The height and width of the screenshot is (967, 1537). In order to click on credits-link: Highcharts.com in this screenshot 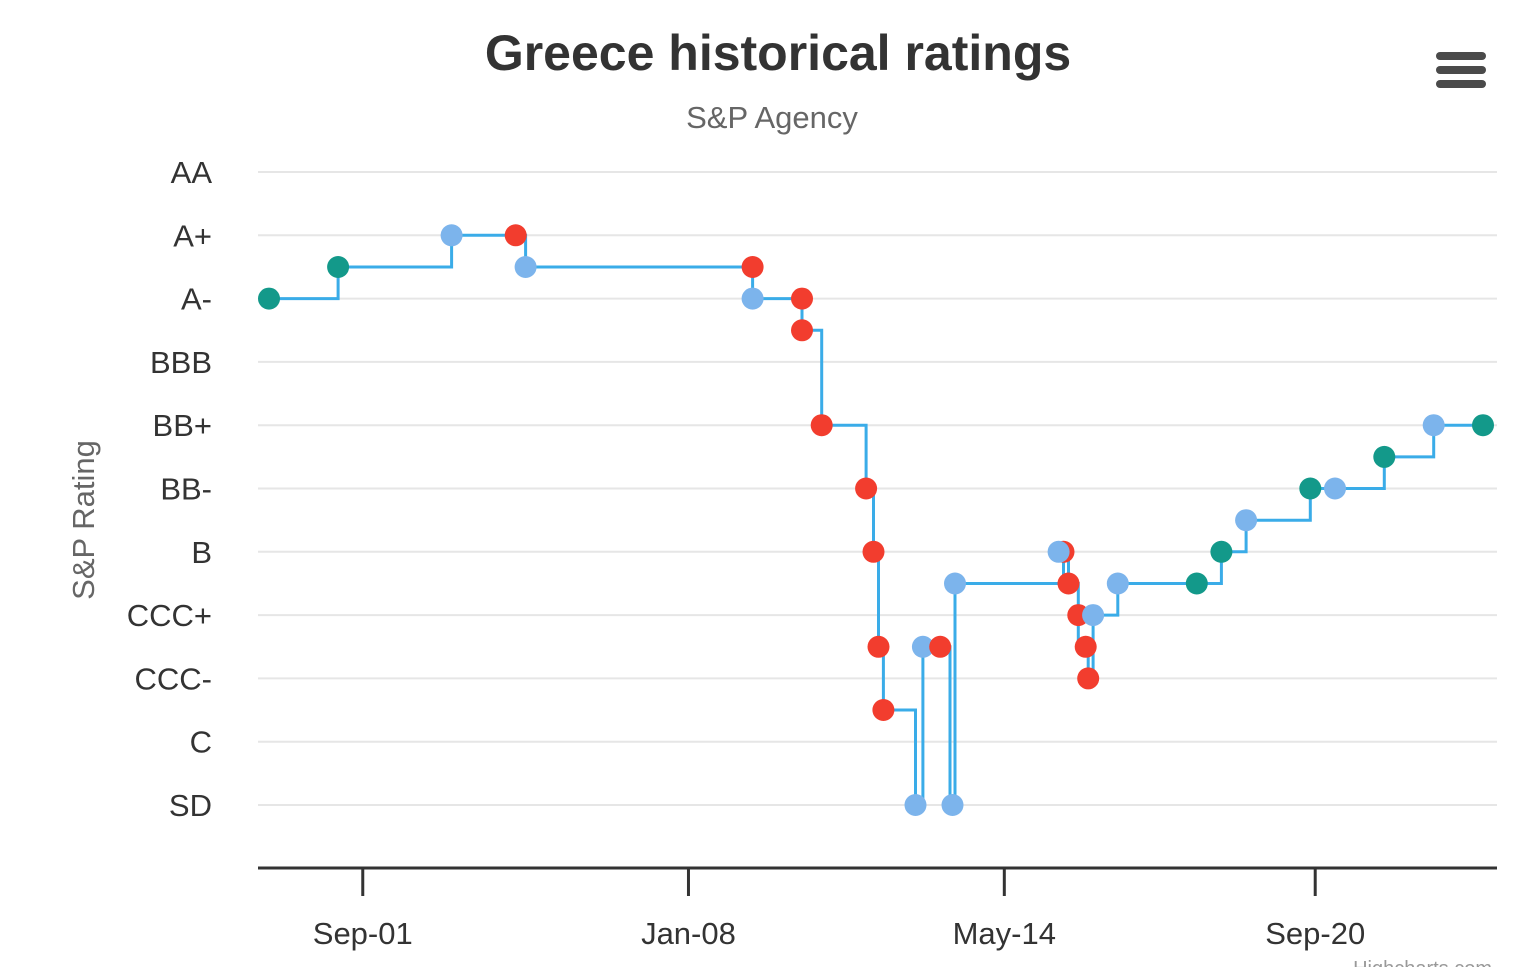, I will do `click(1422, 962)`.